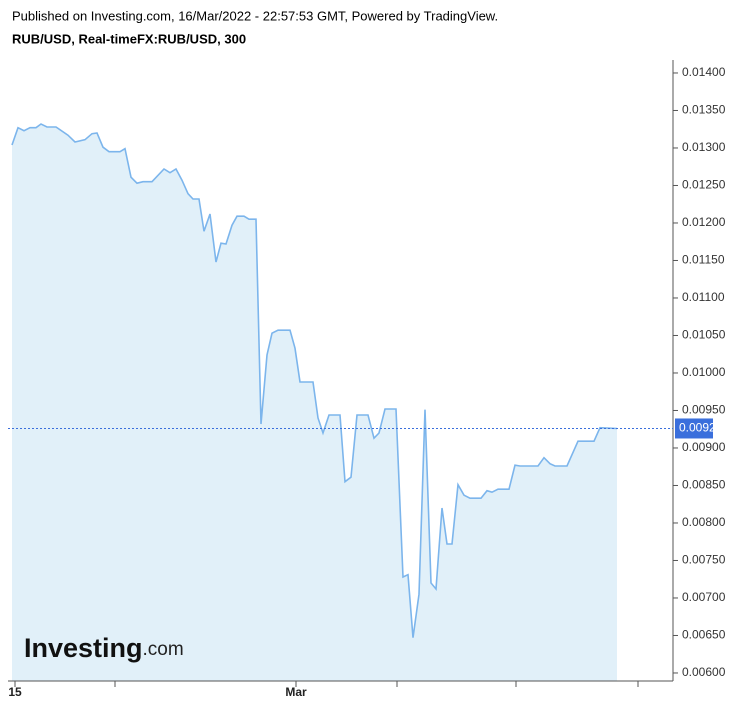 This screenshot has width=747, height=712. What do you see at coordinates (704, 635) in the screenshot?
I see `y-tick-label: 0.00650` at bounding box center [704, 635].